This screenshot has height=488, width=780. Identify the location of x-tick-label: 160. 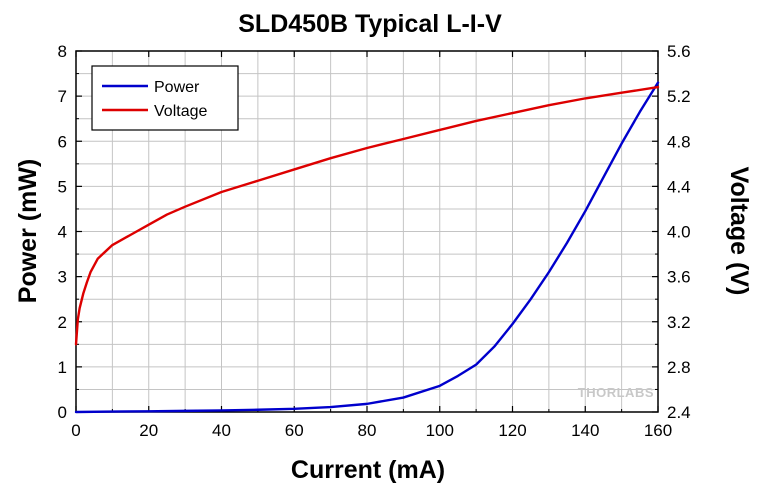
(658, 430).